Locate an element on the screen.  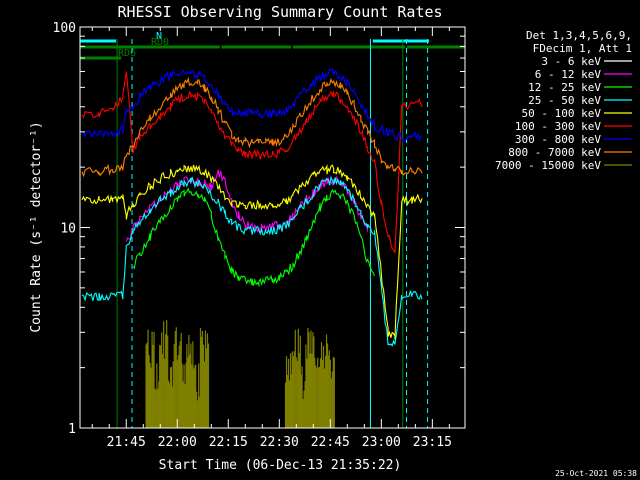
x-tick-label: 22:15 is located at coordinates (228, 442).